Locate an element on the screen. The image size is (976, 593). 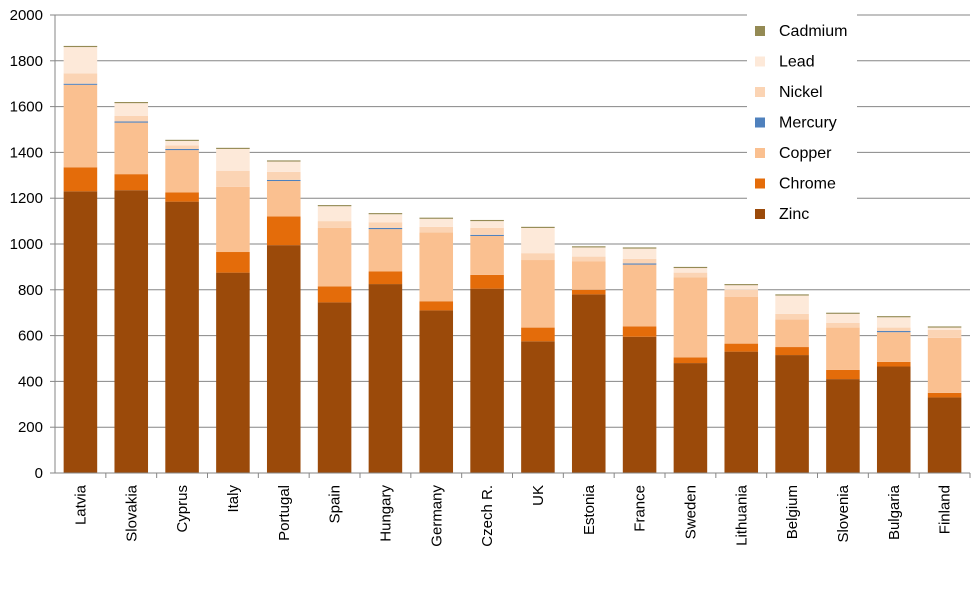
category-label: Lithuania is located at coordinates (741, 515).